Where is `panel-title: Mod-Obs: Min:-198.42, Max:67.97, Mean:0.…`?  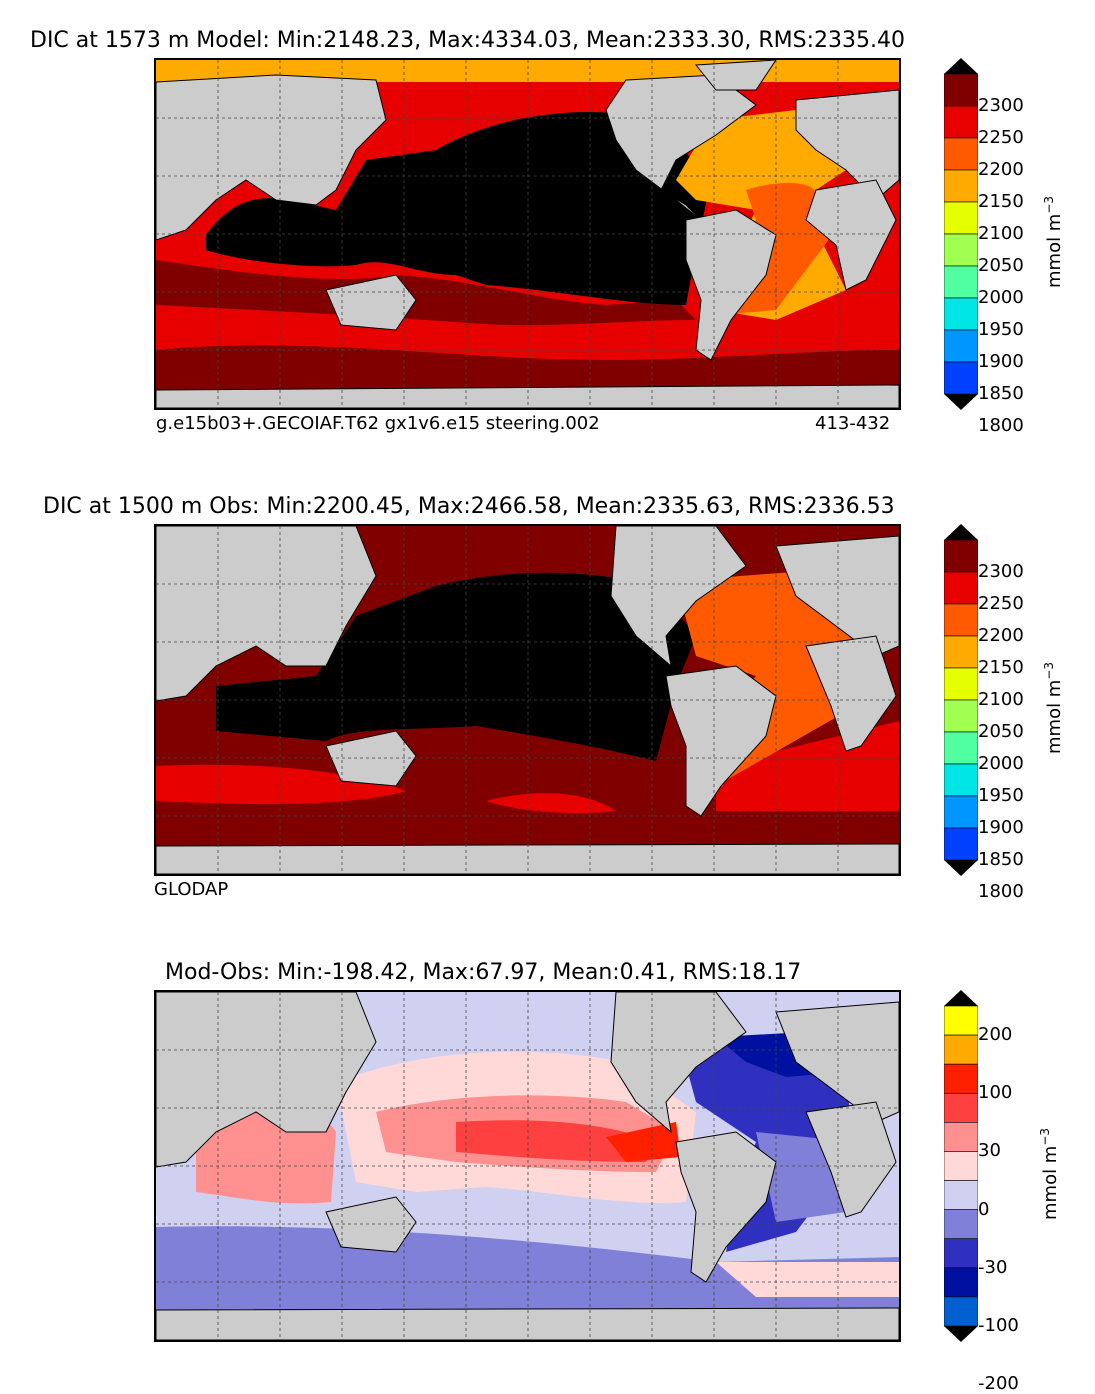 panel-title: Mod-Obs: Min:-198.42, Max:67.97, Mean:0.… is located at coordinates (483, 972).